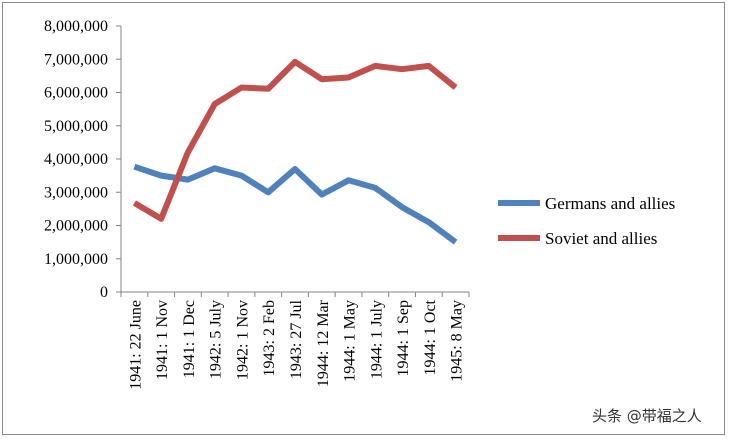 This screenshot has height=439, width=729. Describe the element at coordinates (104, 292) in the screenshot. I see `y-tick-label: 0` at that location.